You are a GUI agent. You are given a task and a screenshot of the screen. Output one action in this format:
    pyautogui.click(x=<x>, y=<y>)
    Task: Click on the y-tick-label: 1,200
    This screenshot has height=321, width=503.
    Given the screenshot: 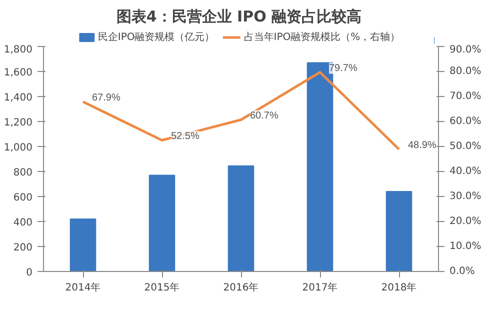 What is the action you would take?
    pyautogui.click(x=18, y=123)
    